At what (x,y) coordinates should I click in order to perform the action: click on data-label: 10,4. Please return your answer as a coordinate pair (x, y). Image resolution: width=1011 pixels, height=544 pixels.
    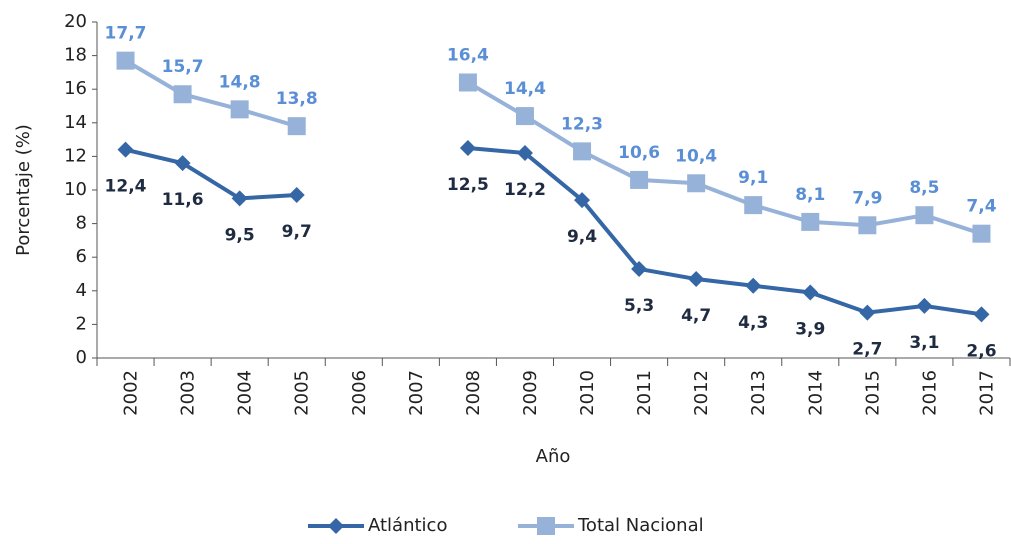
    Looking at the image, I should click on (696, 156).